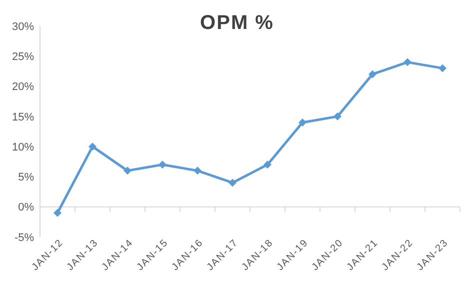 This screenshot has height=284, width=474. Describe the element at coordinates (23, 117) in the screenshot. I see `y-tick-label: 15%` at that location.